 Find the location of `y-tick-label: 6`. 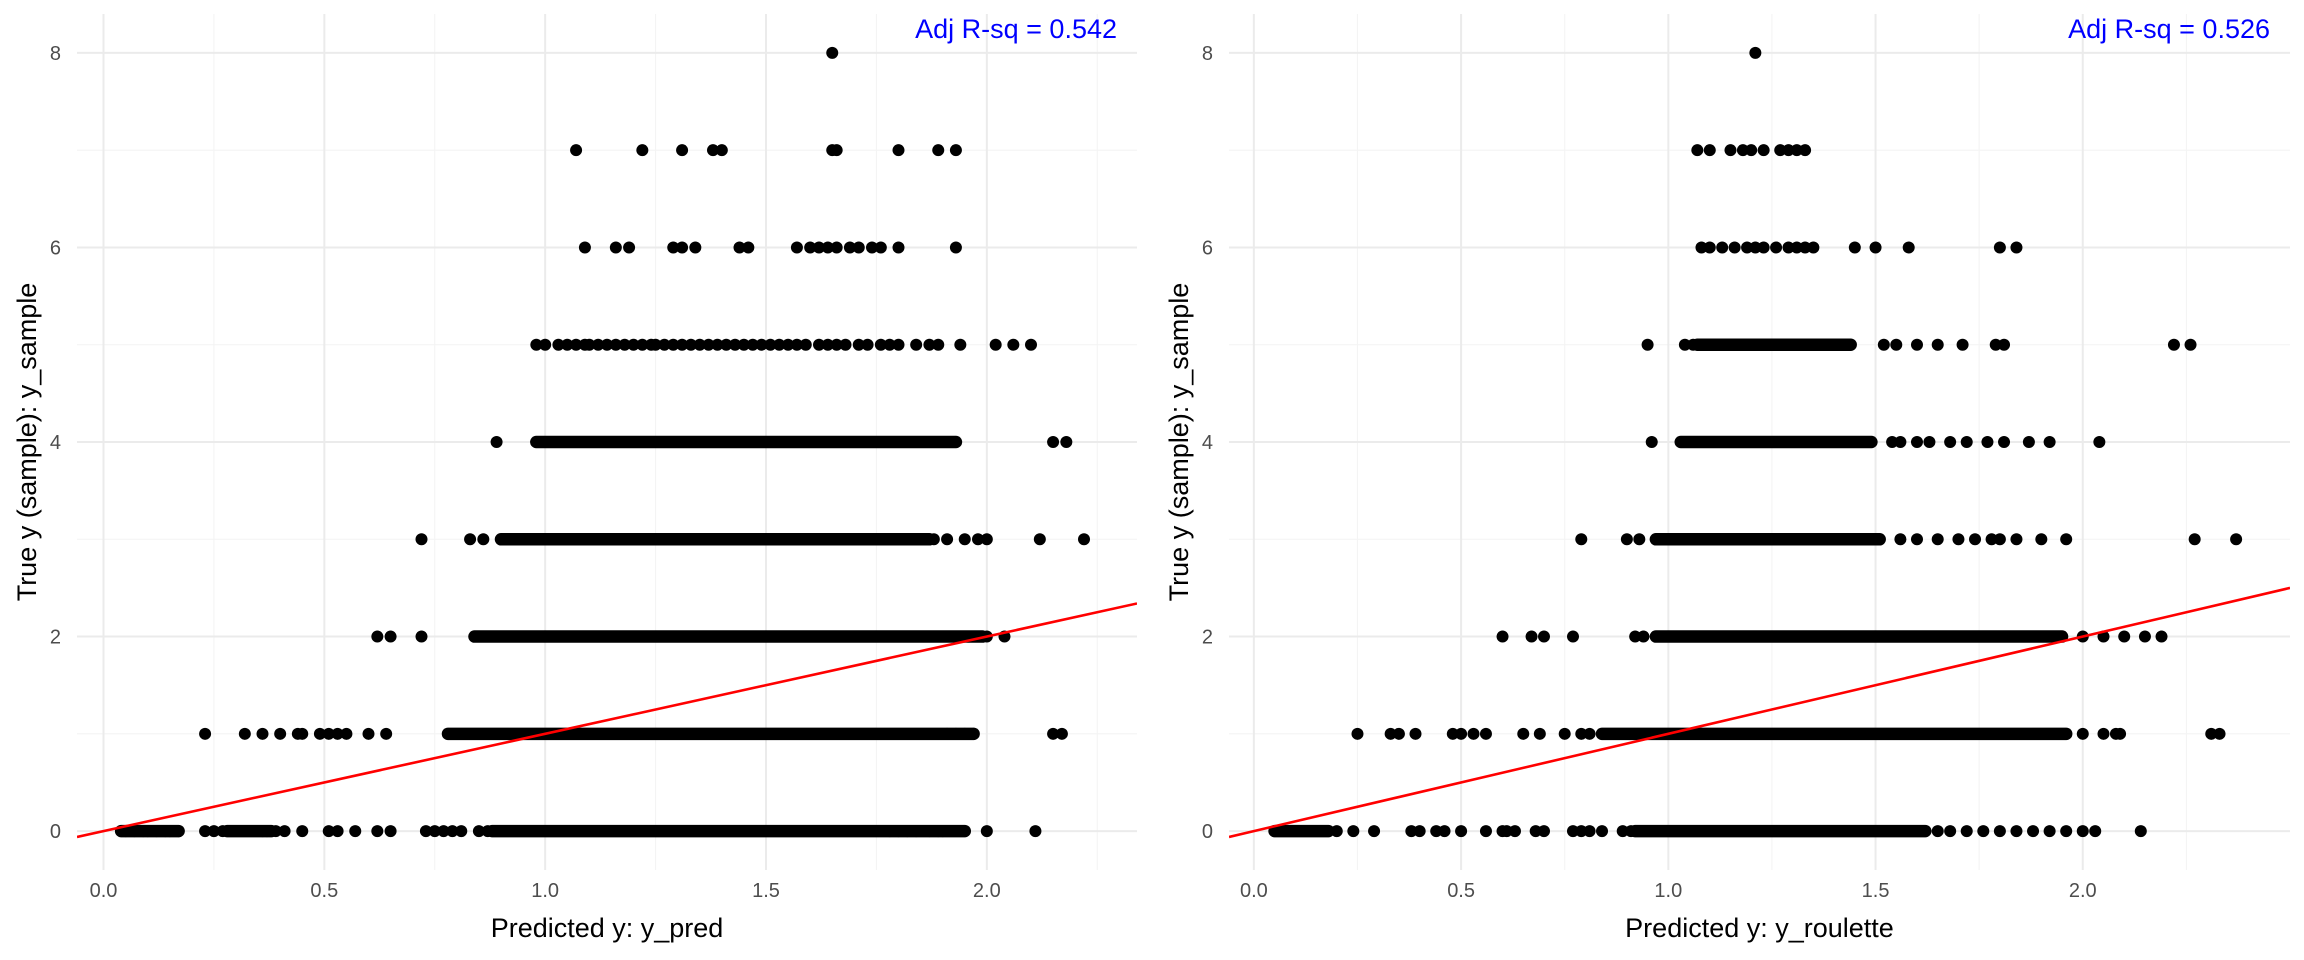

y-tick-label: 6 is located at coordinates (1207, 248).